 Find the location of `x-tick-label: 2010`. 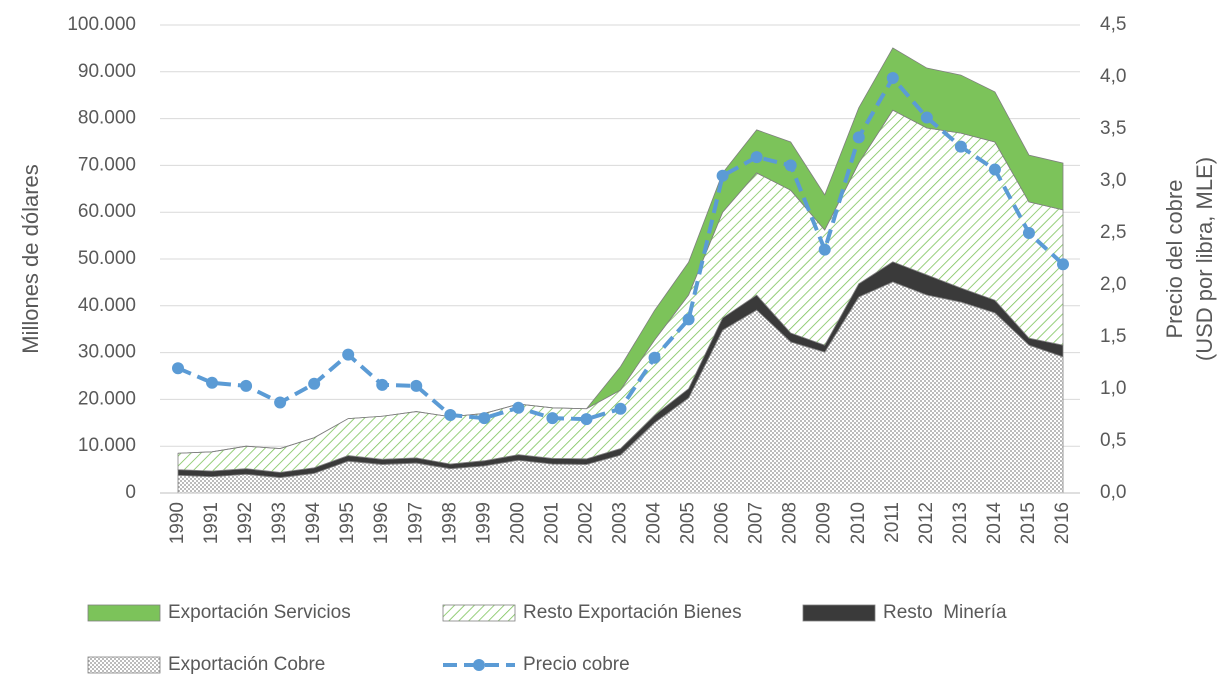

x-tick-label: 2010 is located at coordinates (858, 523).